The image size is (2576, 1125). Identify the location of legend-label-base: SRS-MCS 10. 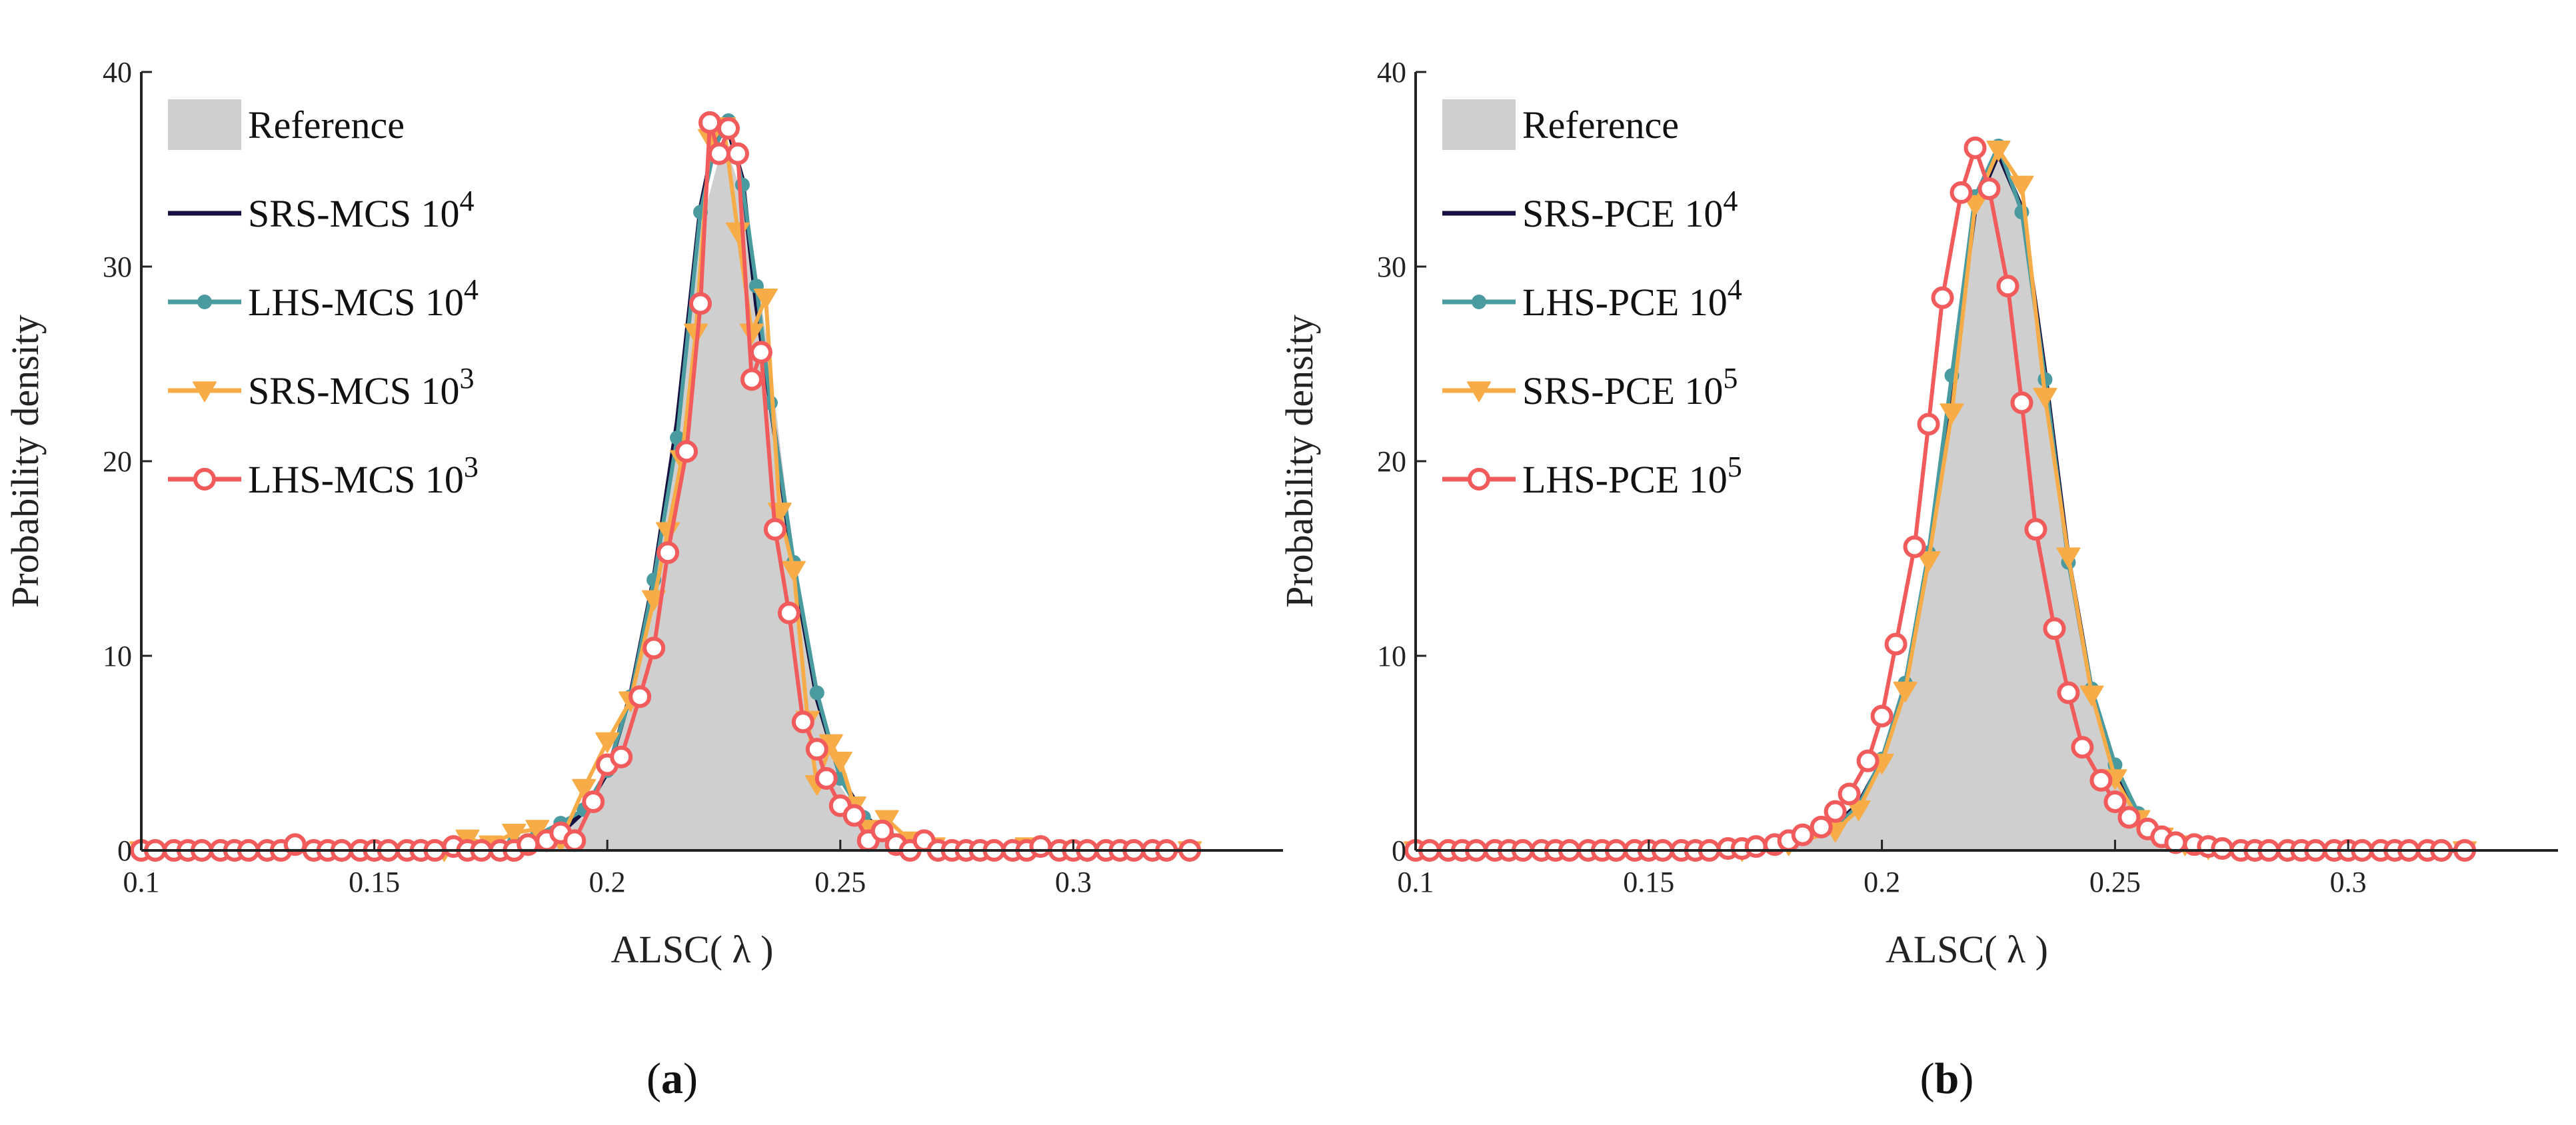
(354, 391).